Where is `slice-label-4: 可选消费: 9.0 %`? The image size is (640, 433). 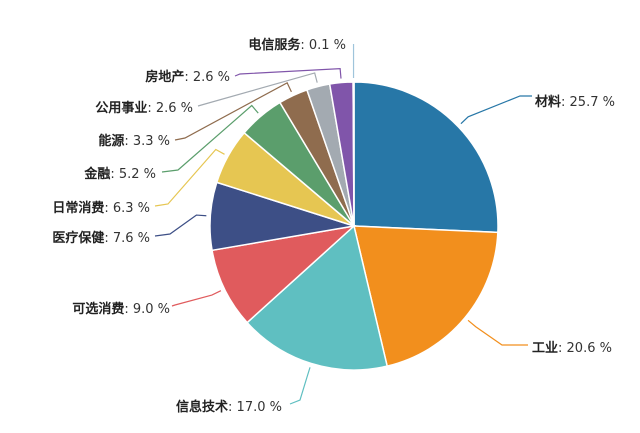
slice-label-4: 可选消费: 9.0 % is located at coordinates (121, 309).